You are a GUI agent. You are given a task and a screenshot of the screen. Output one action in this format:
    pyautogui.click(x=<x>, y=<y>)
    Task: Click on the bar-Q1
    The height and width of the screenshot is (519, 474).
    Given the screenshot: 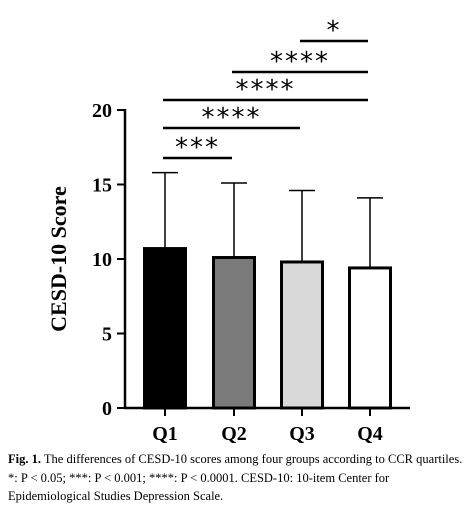 What is the action you would take?
    pyautogui.click(x=165, y=328)
    